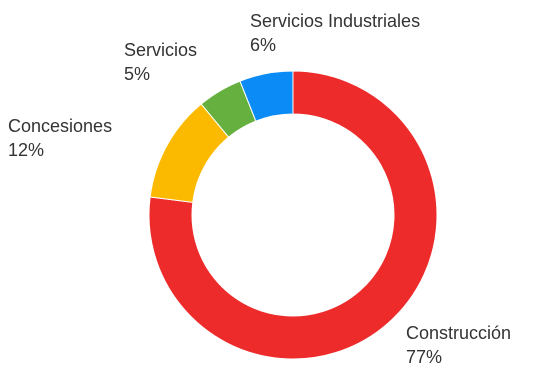 The image size is (536, 367). I want to click on slice-percent-construccion: 77%, so click(424, 357).